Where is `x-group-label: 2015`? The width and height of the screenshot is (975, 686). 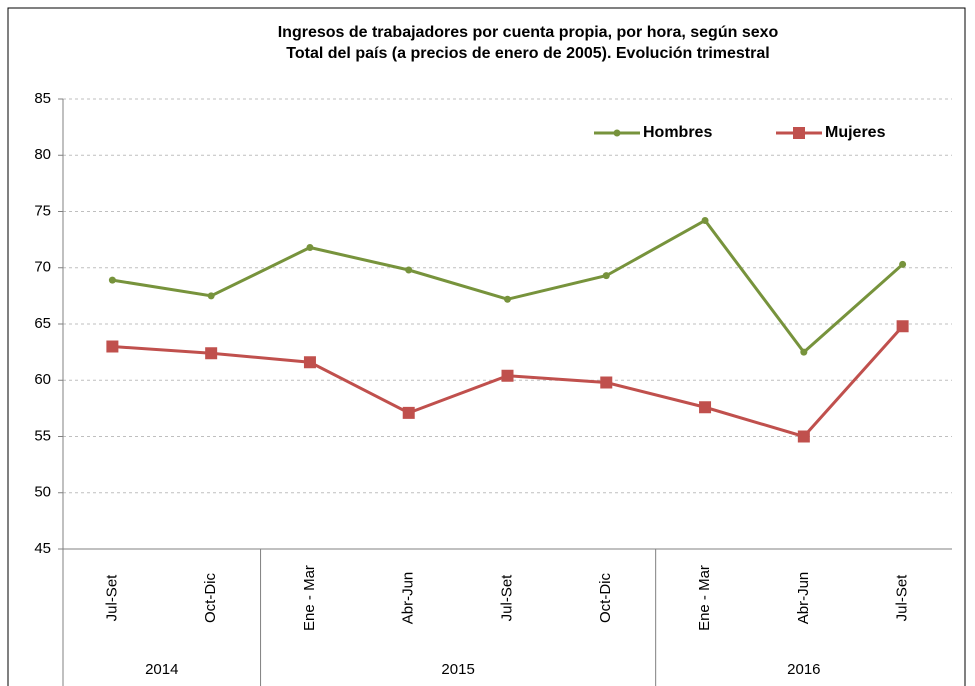 x-group-label: 2015 is located at coordinates (457, 669).